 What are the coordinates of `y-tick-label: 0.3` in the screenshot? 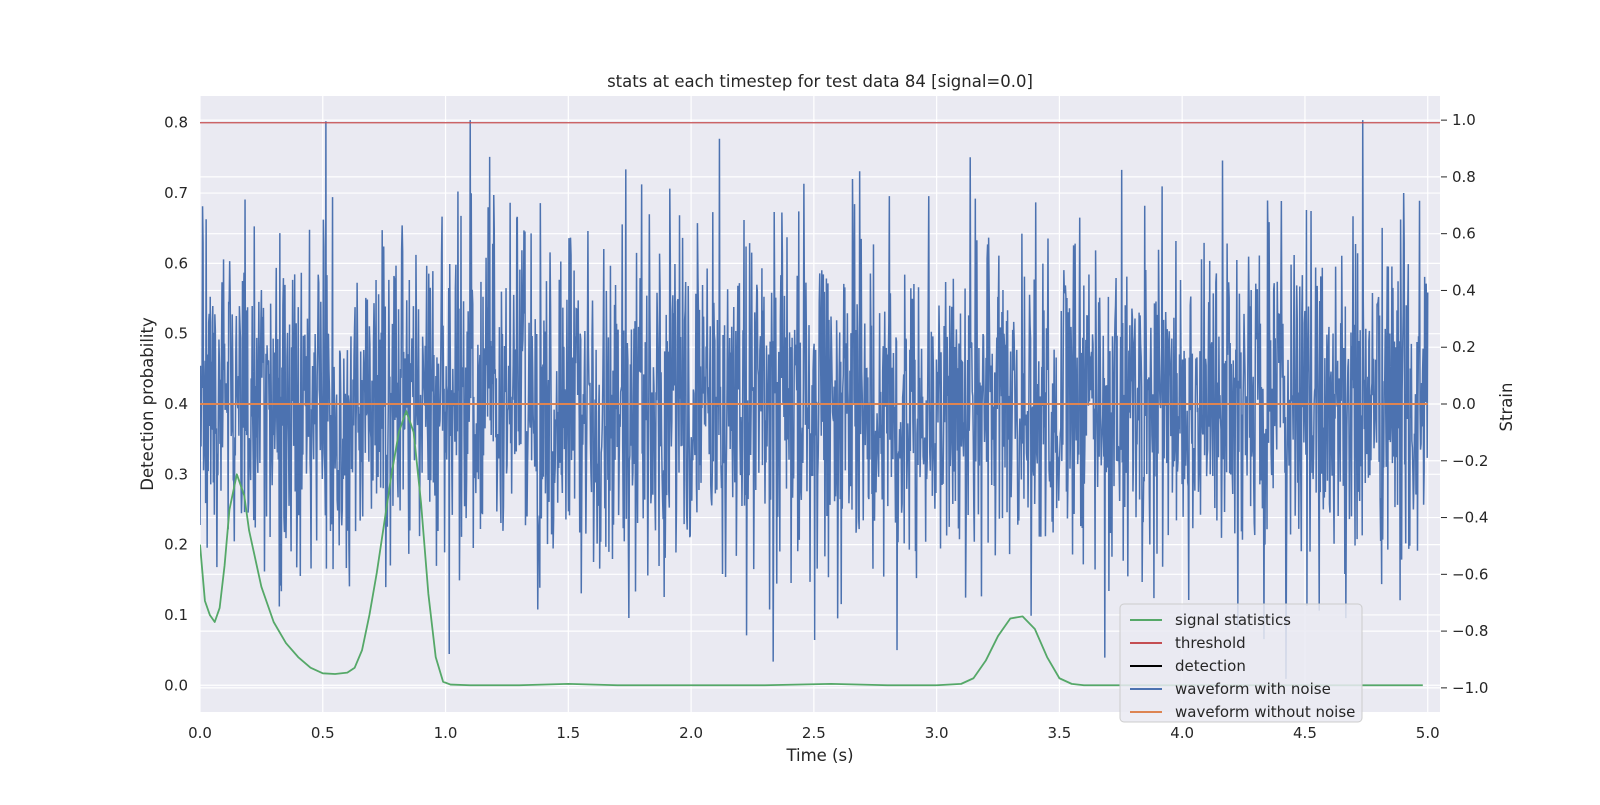 It's located at (176, 474).